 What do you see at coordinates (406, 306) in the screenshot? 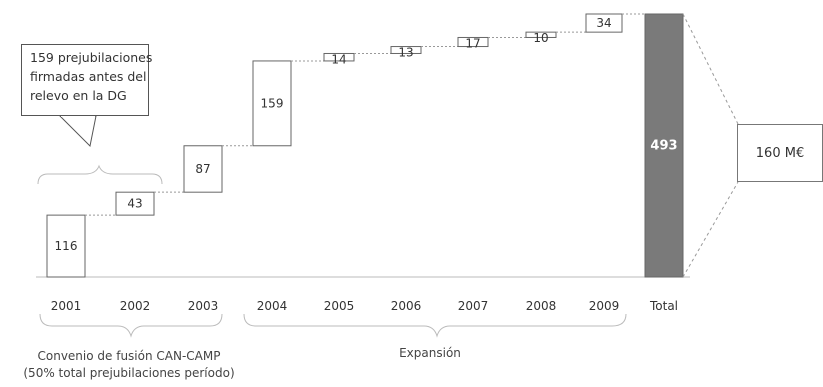
I see `category-label-2006: 2006` at bounding box center [406, 306].